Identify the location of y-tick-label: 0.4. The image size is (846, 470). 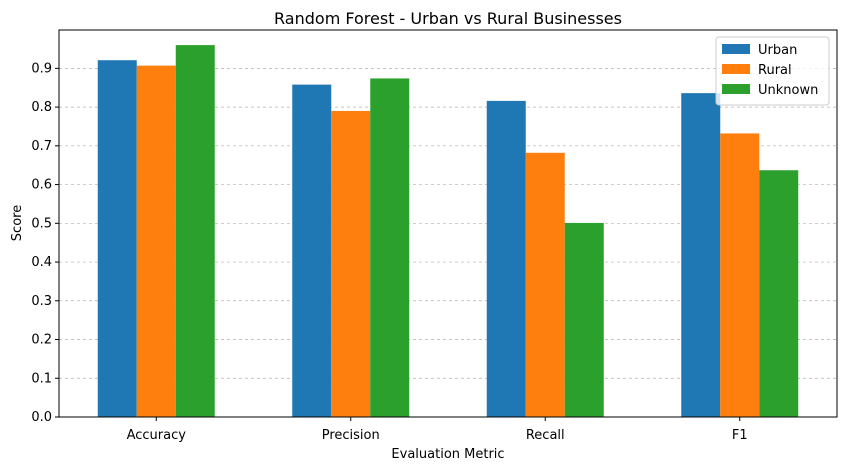
(41, 262).